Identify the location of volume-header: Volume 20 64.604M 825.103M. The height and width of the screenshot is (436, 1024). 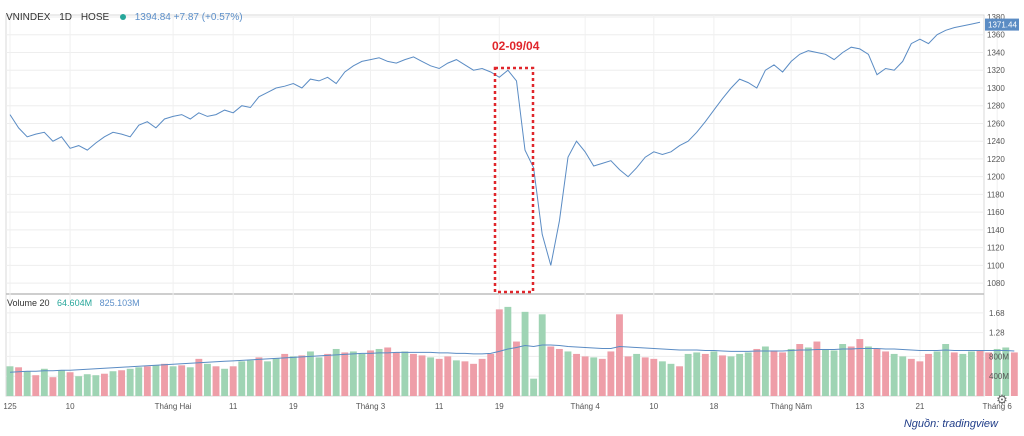
(76, 303).